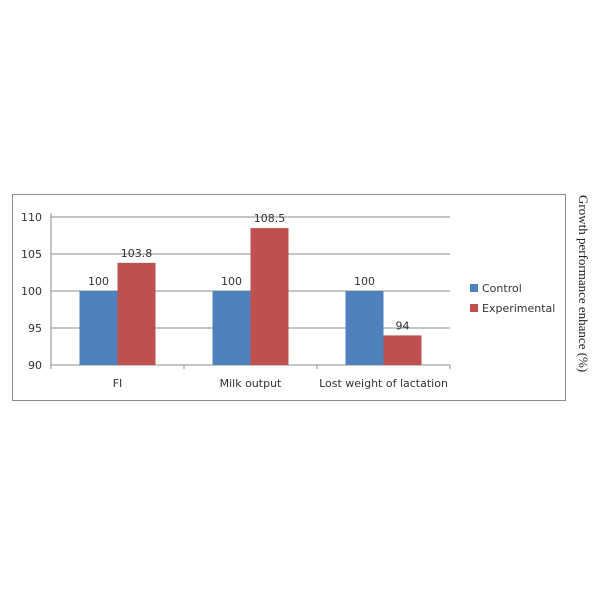 The image size is (600, 600). I want to click on x-category-label: Milk output, so click(251, 383).